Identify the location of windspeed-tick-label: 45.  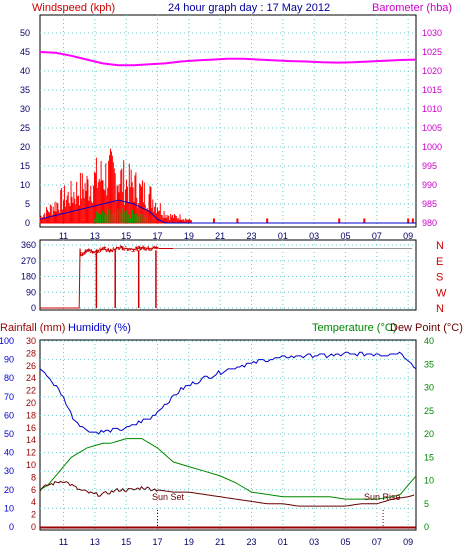
(25, 52).